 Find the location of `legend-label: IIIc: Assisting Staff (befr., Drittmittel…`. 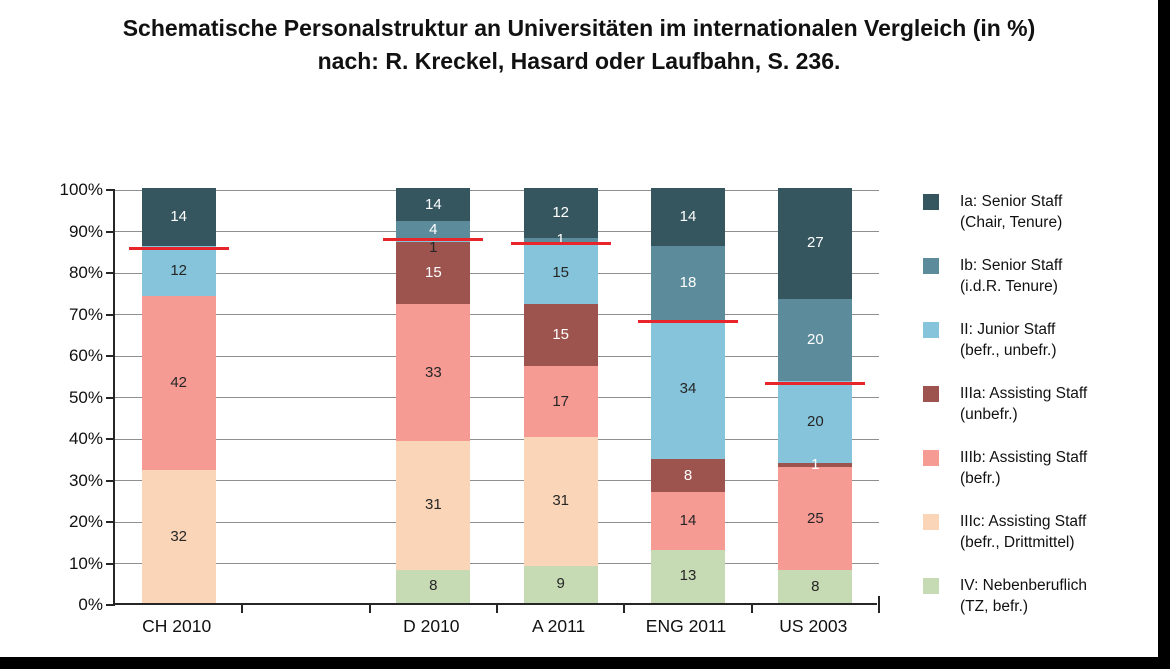

legend-label: IIIc: Assisting Staff (befr., Drittmittel… is located at coordinates (1059, 532).